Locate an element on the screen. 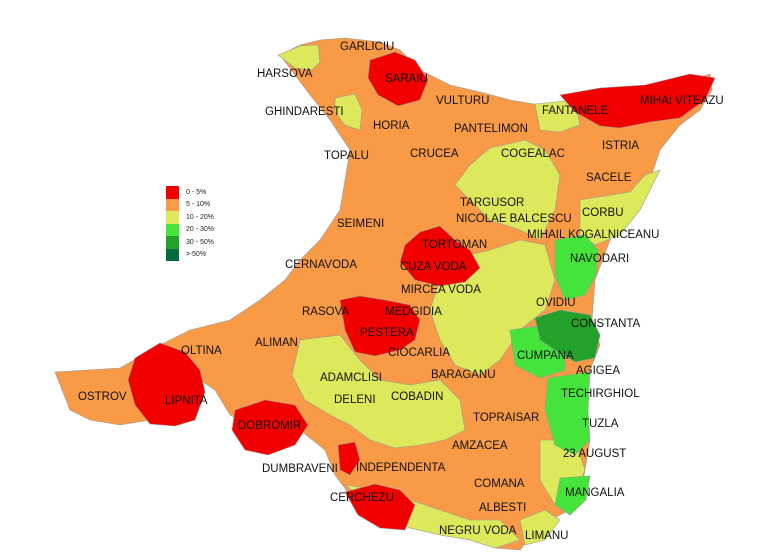  label-topraisar: TOPRAISAR is located at coordinates (506, 418).